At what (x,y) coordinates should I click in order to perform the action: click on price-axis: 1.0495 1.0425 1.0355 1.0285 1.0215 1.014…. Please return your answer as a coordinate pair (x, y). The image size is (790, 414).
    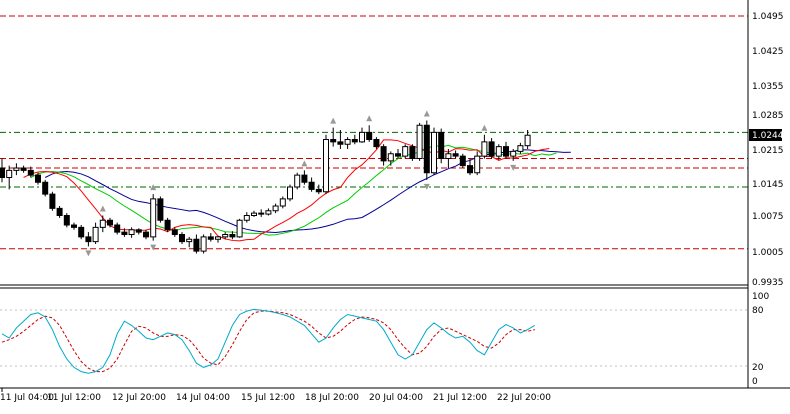
    Looking at the image, I should click on (766, 150).